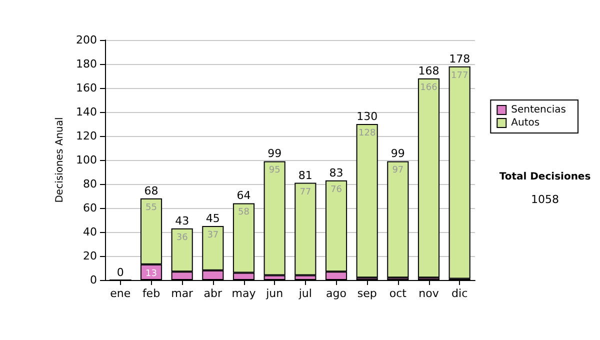 The width and height of the screenshot is (600, 340). I want to click on y-tick-label: 120, so click(86, 136).